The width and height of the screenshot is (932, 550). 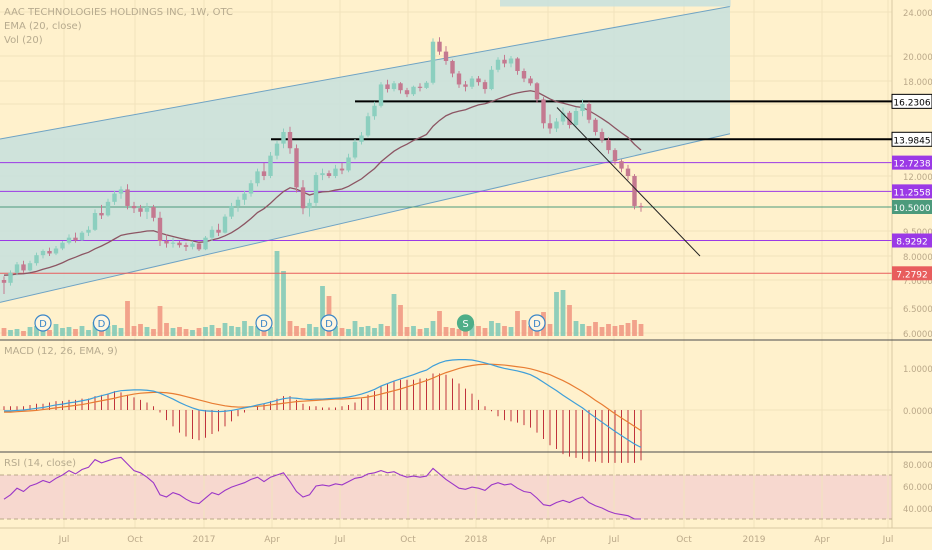 I want to click on trend-line, so click(x=628, y=182).